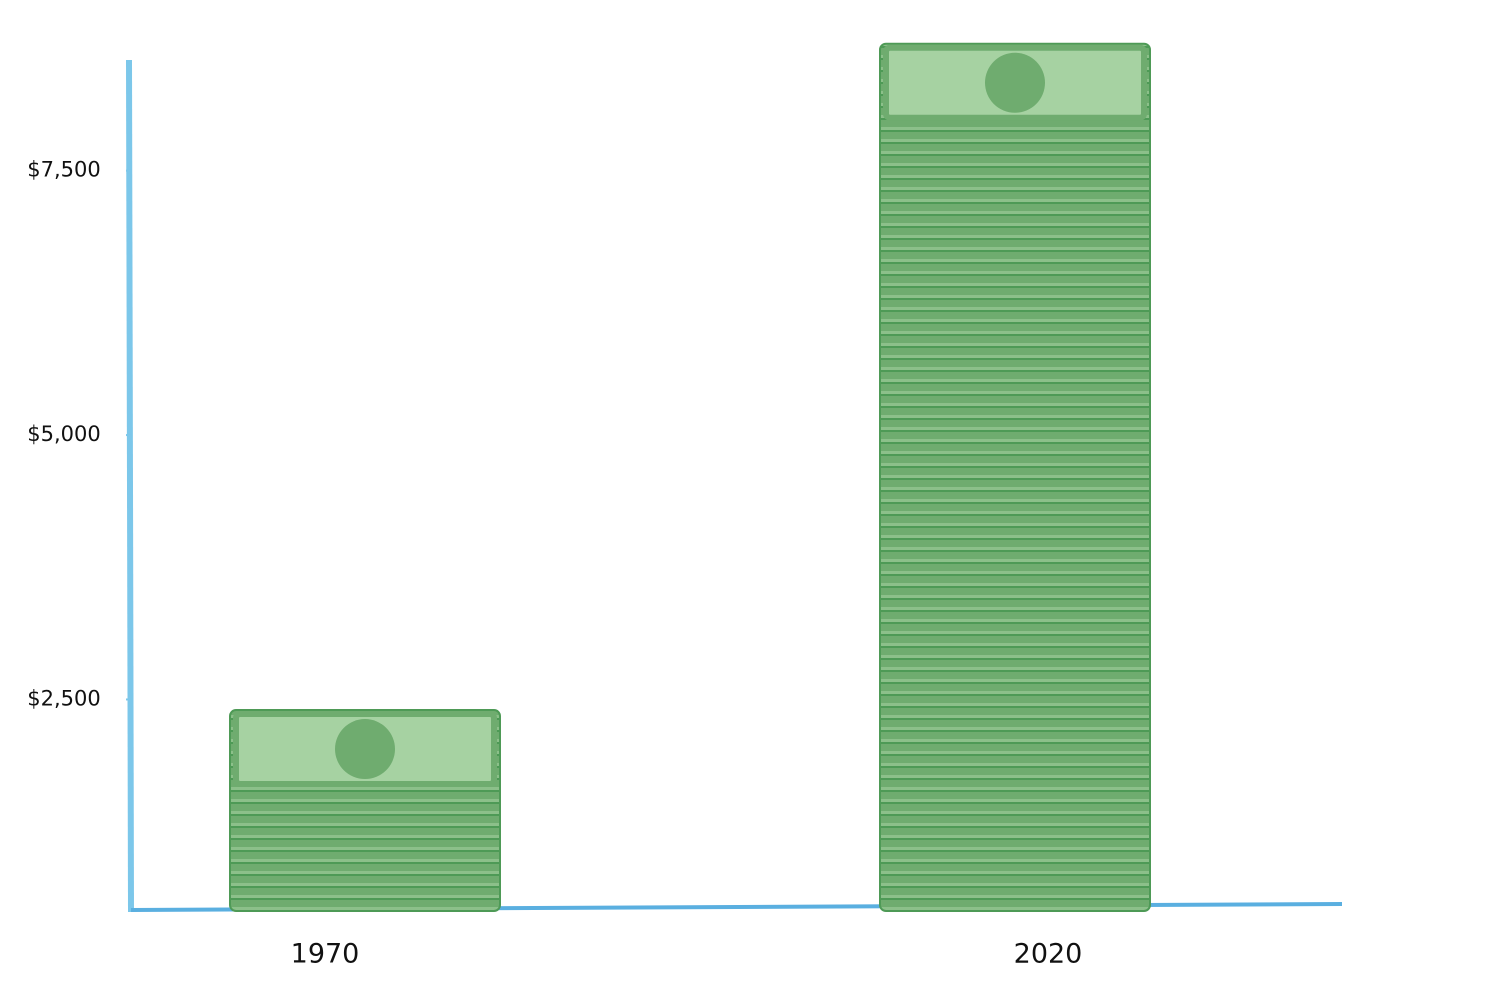  What do you see at coordinates (63, 698) in the screenshot?
I see `y-tick-label: $2,500` at bounding box center [63, 698].